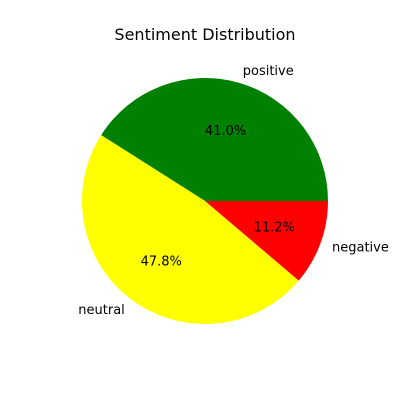 The width and height of the screenshot is (400, 400). I want to click on slice-label-negative: negative, so click(360, 248).